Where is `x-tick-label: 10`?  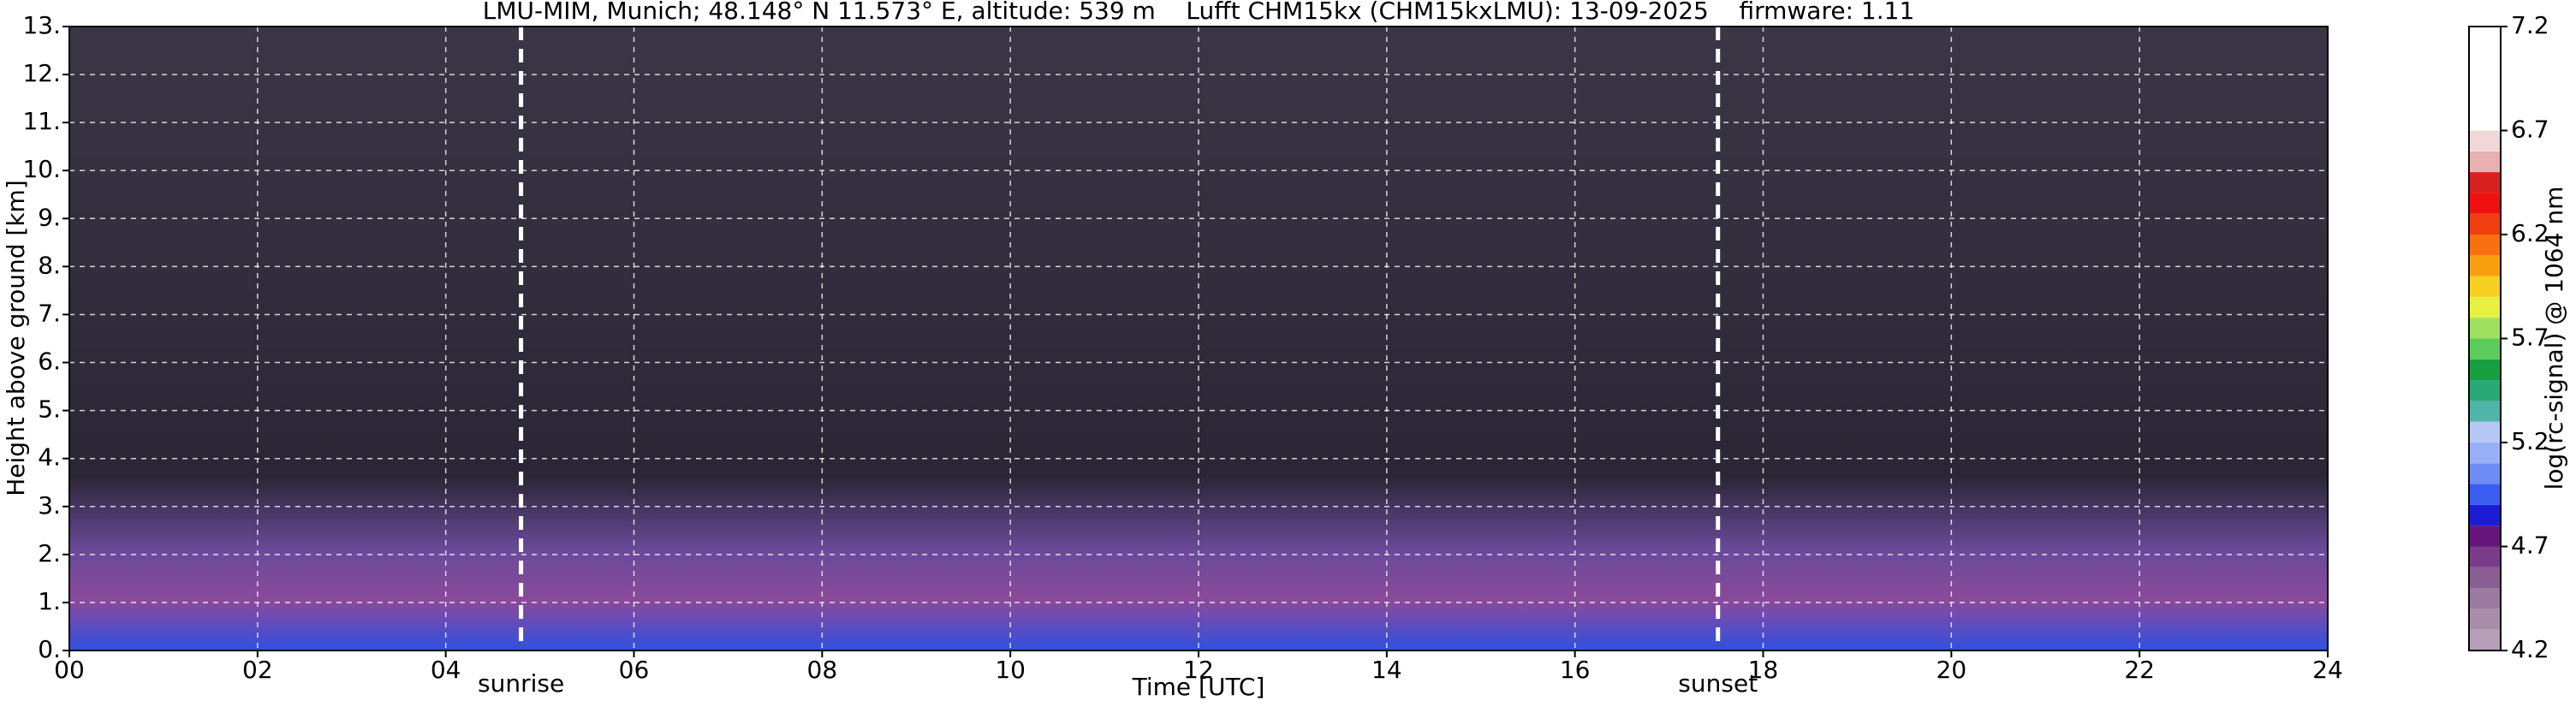 x-tick-label: 10 is located at coordinates (1010, 670).